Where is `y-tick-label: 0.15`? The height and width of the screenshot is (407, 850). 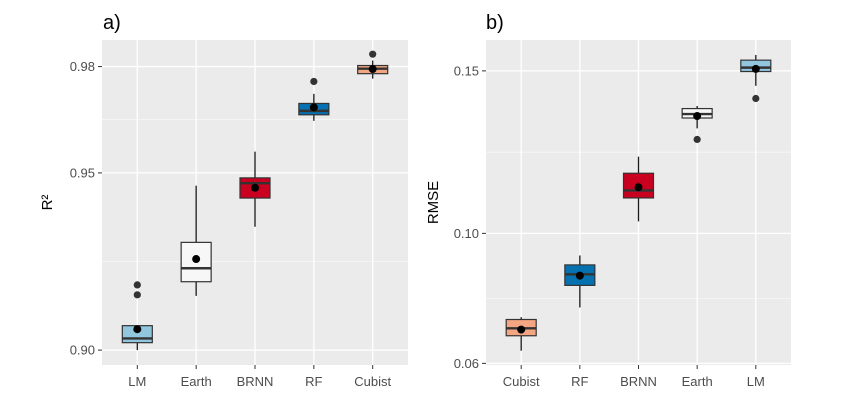 y-tick-label: 0.15 is located at coordinates (466, 70).